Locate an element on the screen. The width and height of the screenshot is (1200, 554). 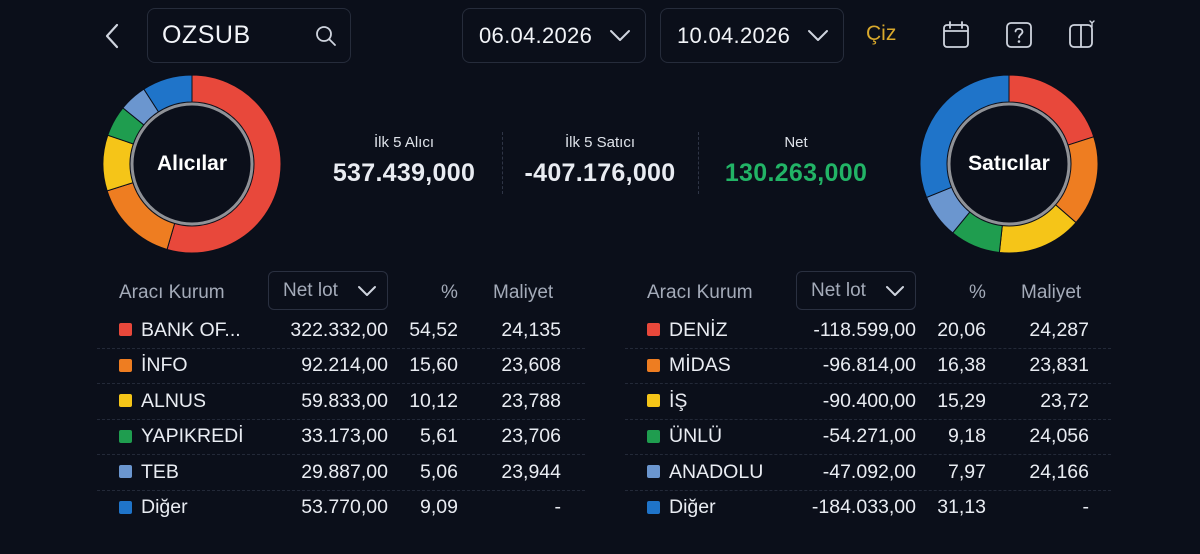
sellers-row-net-lot: -118.599,00 is located at coordinates (864, 329).